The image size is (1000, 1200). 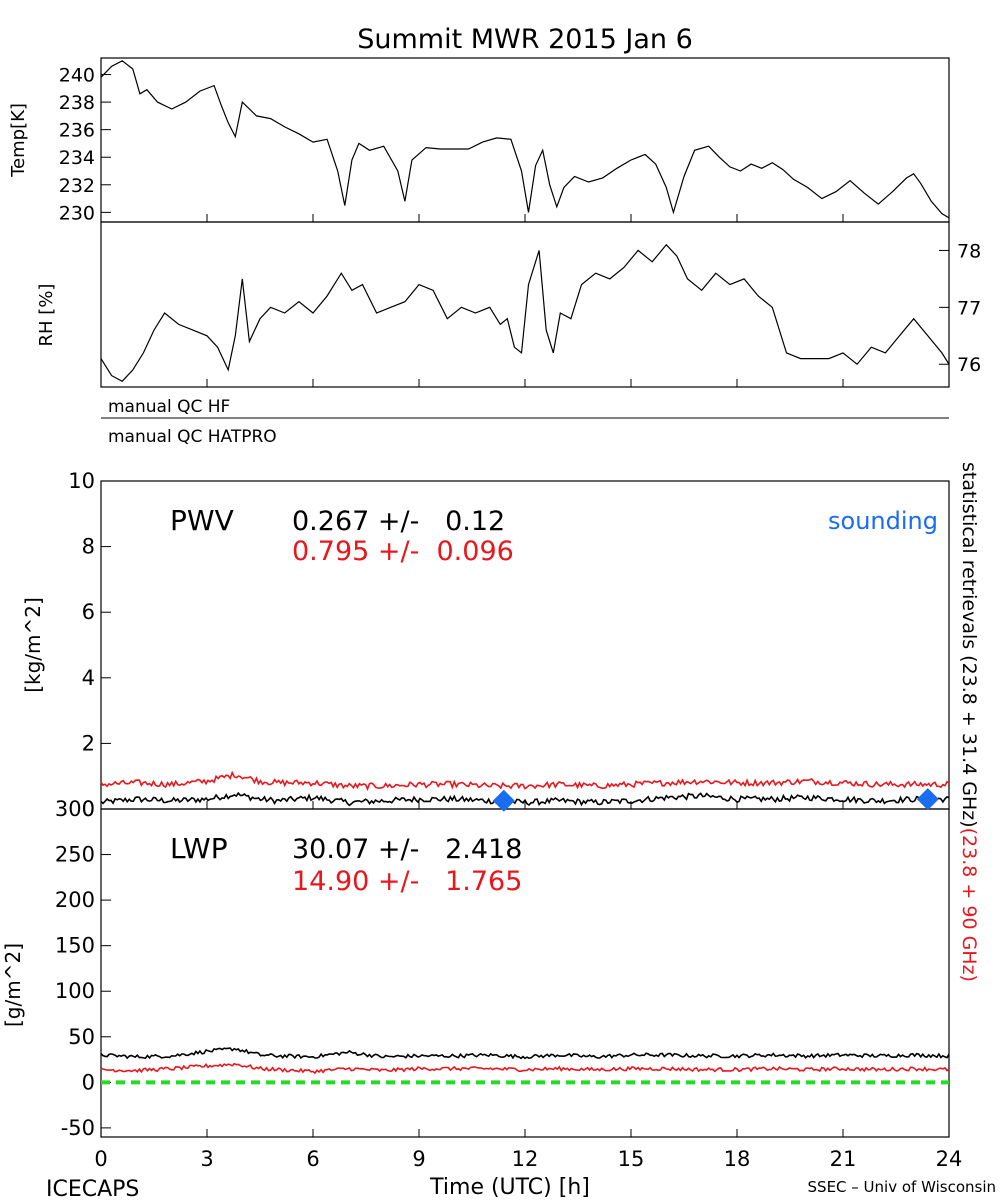 What do you see at coordinates (88, 547) in the screenshot?
I see `pwv-ytick-label: 8` at bounding box center [88, 547].